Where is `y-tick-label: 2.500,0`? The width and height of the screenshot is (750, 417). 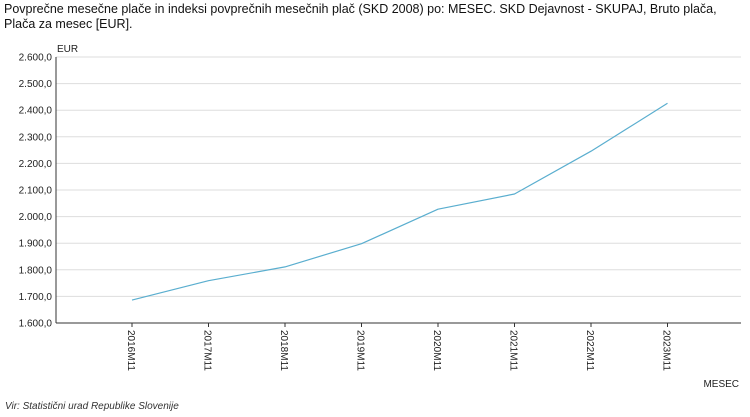 y-tick-label: 2.500,0 is located at coordinates (36, 84).